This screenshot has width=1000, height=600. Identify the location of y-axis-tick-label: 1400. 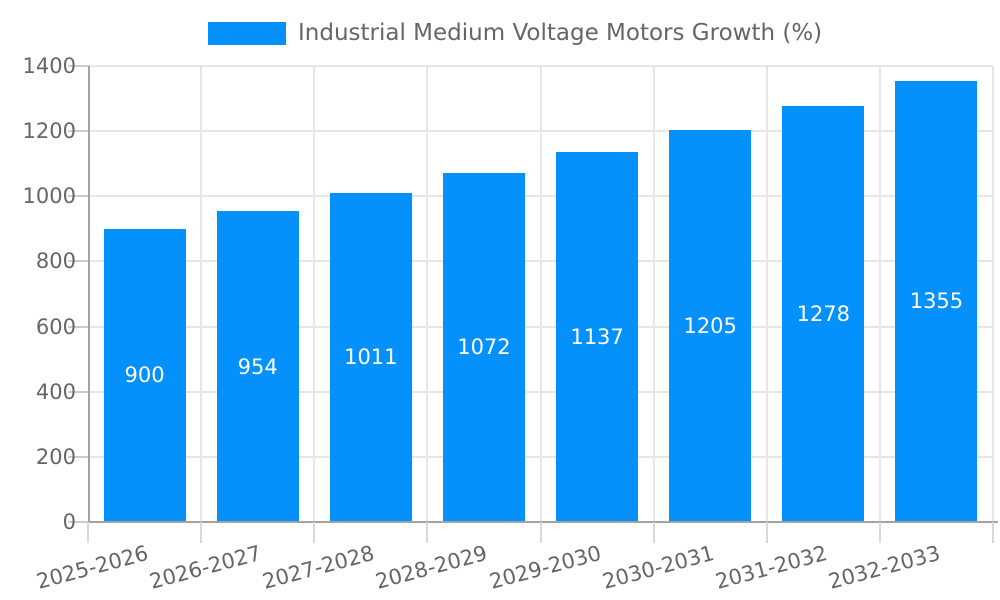
(49, 66).